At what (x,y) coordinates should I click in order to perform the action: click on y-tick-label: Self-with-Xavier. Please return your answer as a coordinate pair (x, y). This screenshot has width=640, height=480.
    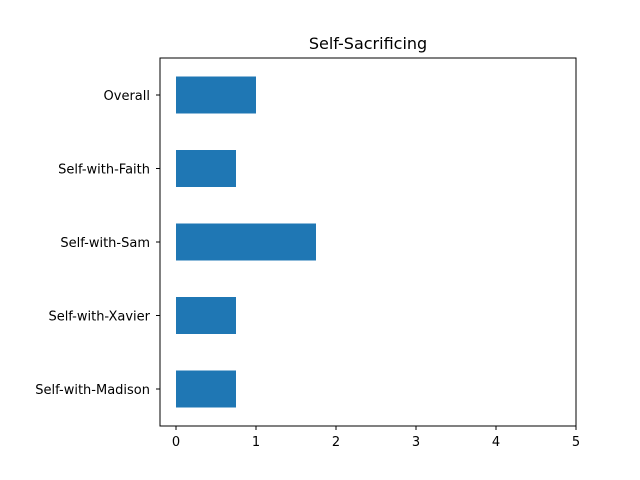
    Looking at the image, I should click on (99, 317).